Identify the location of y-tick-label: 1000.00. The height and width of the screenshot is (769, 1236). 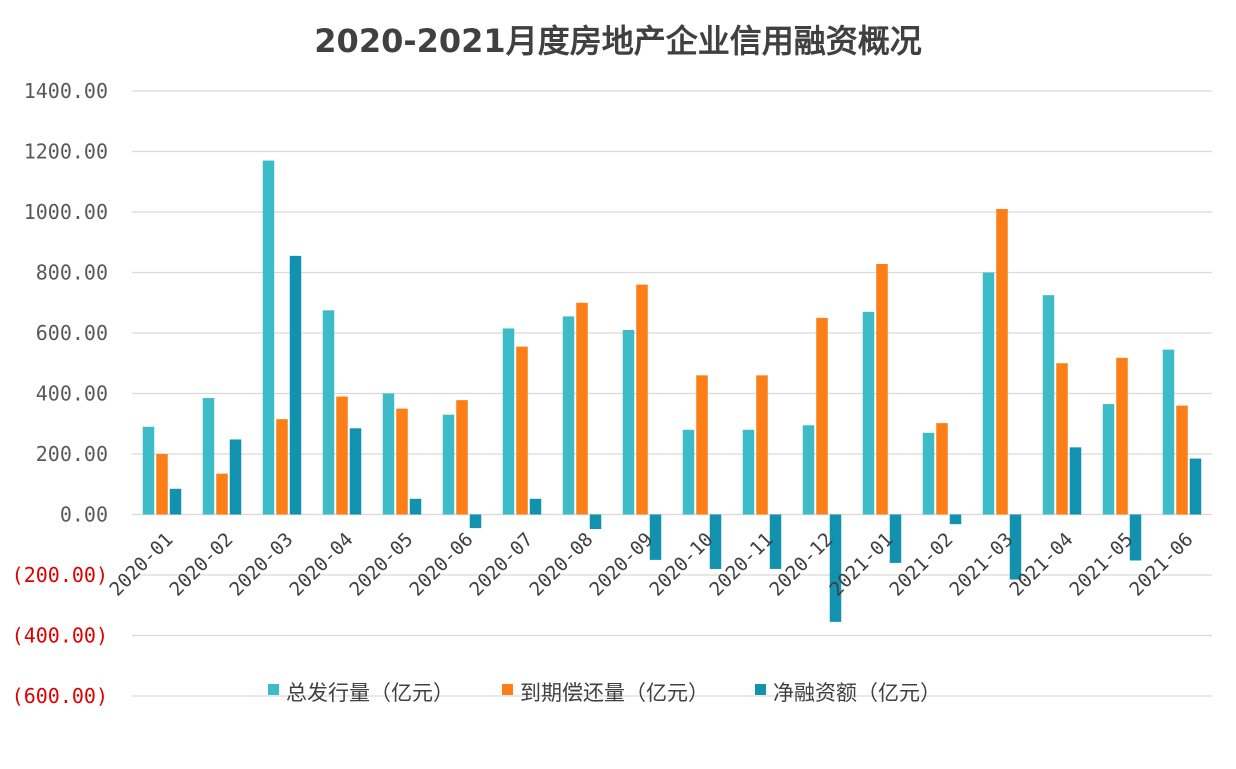
(66, 212).